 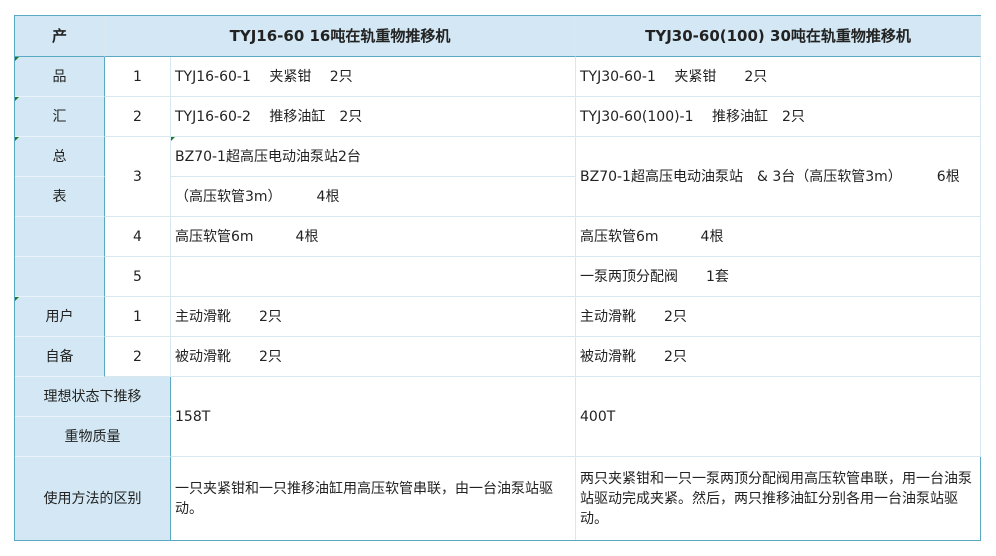 I want to click on header-label: 产, so click(x=60, y=36).